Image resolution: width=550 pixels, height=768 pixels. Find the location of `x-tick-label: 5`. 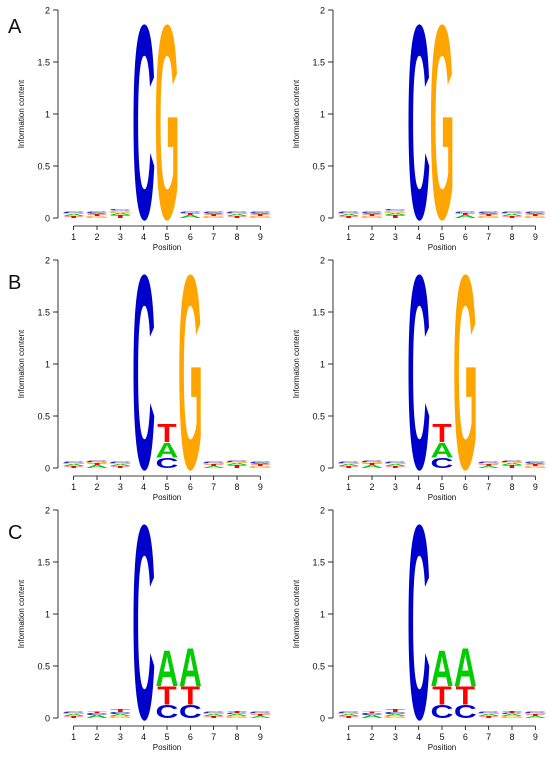

x-tick-label: 5 is located at coordinates (166, 737).